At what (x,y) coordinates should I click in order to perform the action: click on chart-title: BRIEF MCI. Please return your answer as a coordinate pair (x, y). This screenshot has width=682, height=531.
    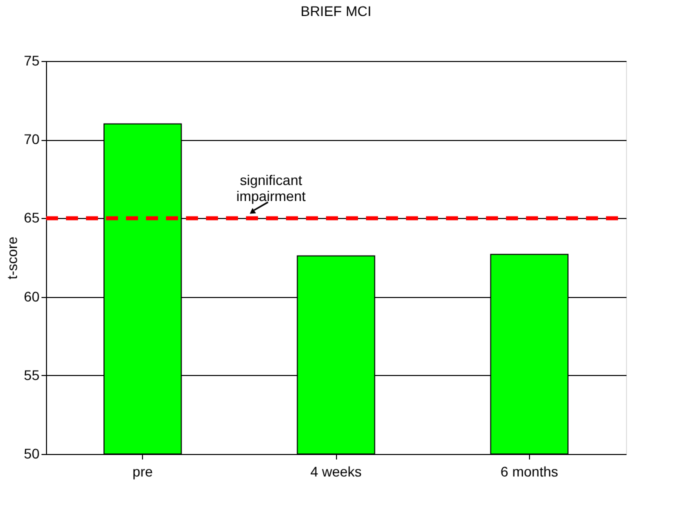
    Looking at the image, I should click on (336, 11).